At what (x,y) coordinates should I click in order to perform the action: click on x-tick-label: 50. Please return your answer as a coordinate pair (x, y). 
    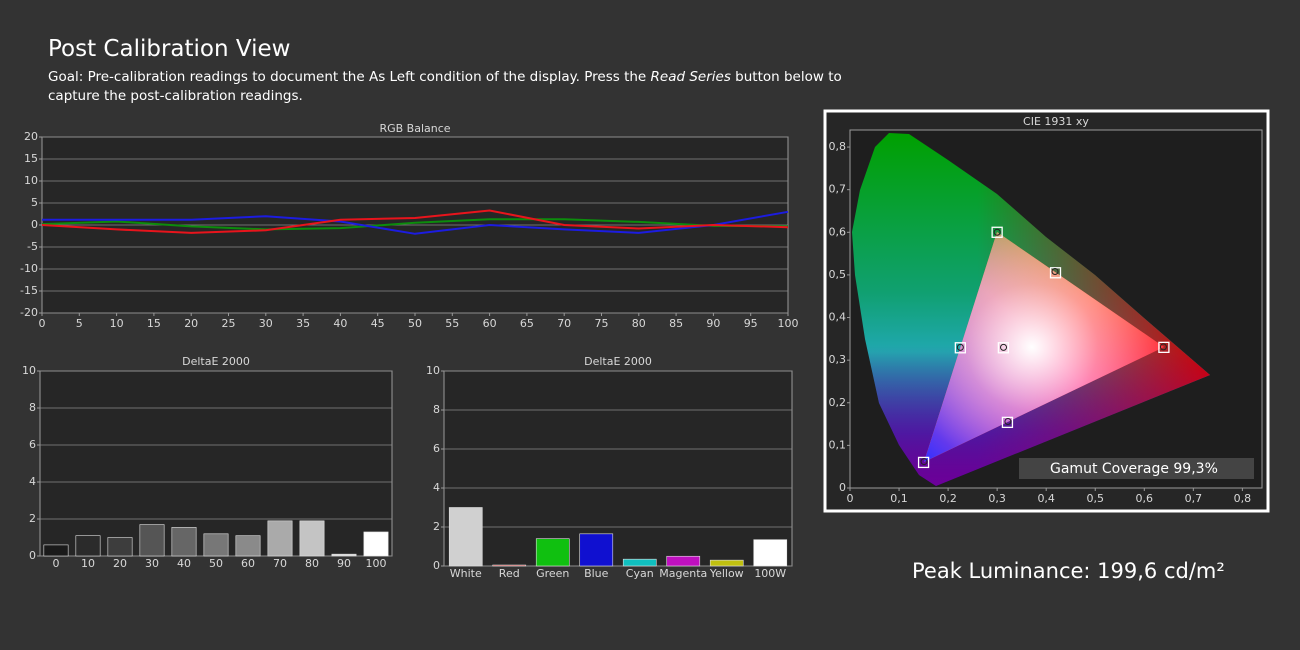
    Looking at the image, I should click on (216, 563).